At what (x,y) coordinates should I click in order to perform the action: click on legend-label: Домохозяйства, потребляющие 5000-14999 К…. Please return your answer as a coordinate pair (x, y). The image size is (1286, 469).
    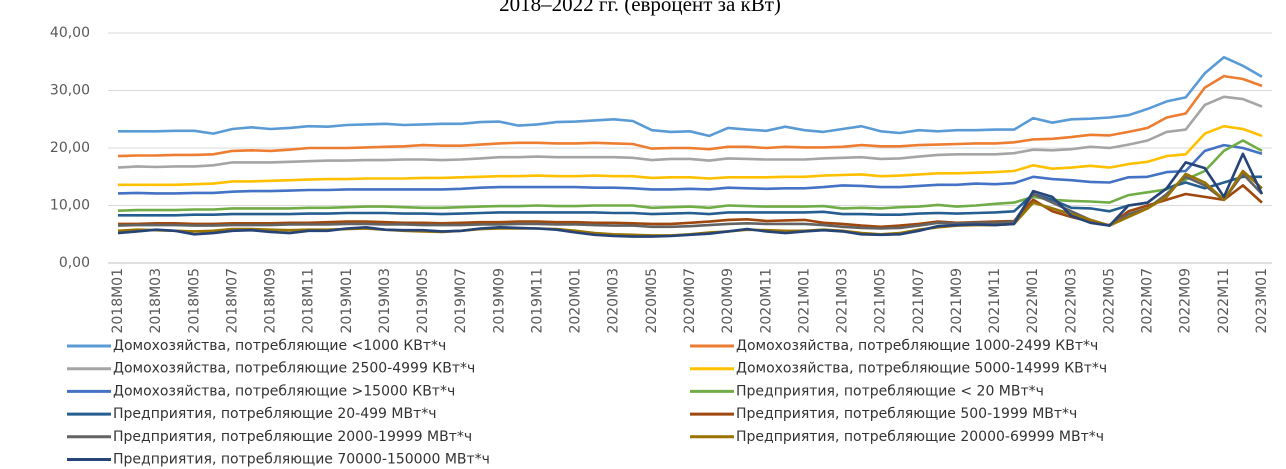
    Looking at the image, I should click on (921, 369).